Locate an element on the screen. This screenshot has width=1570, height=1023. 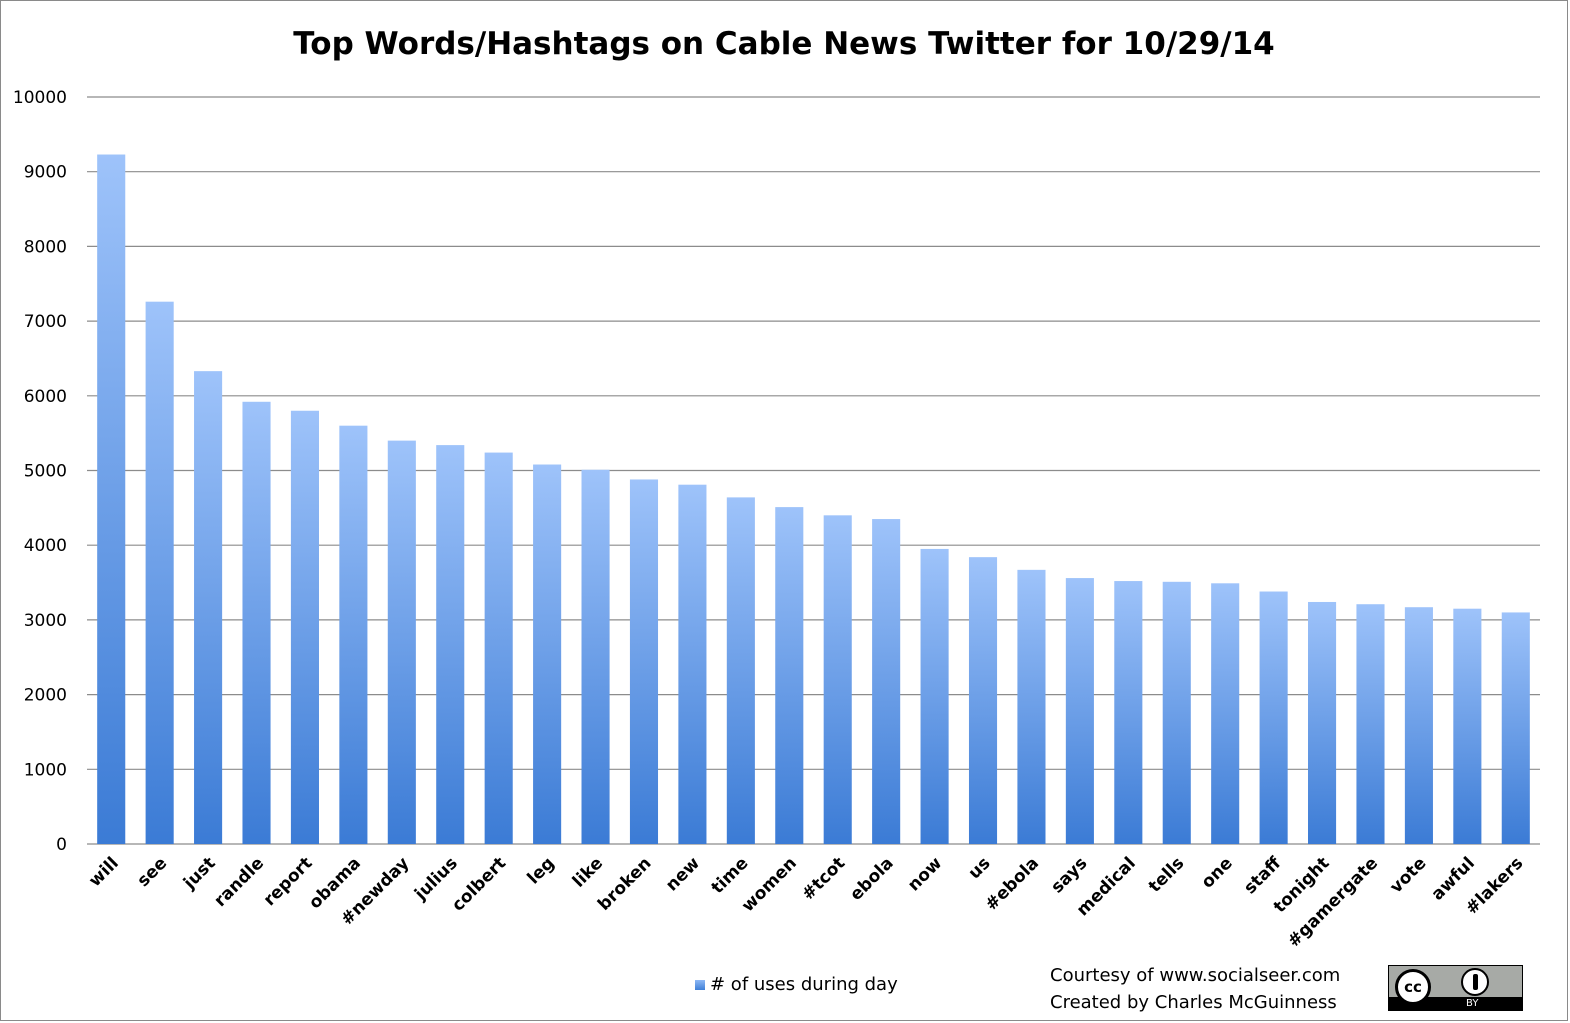
legend: # of uses during day is located at coordinates (796, 984).